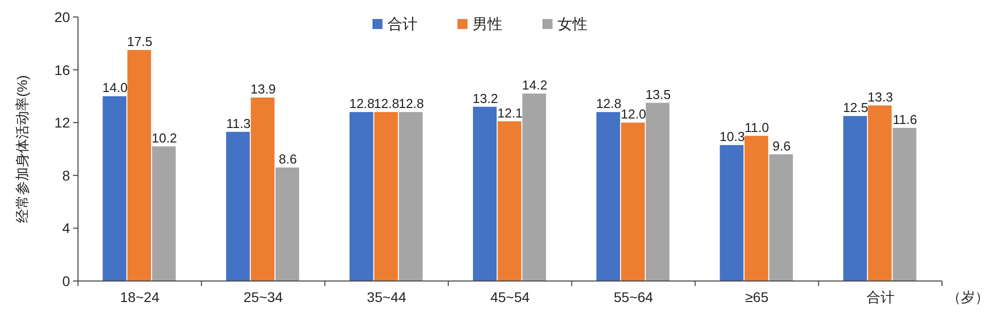 The image size is (995, 322). What do you see at coordinates (485, 98) in the screenshot?
I see `data-label: 13.2` at bounding box center [485, 98].